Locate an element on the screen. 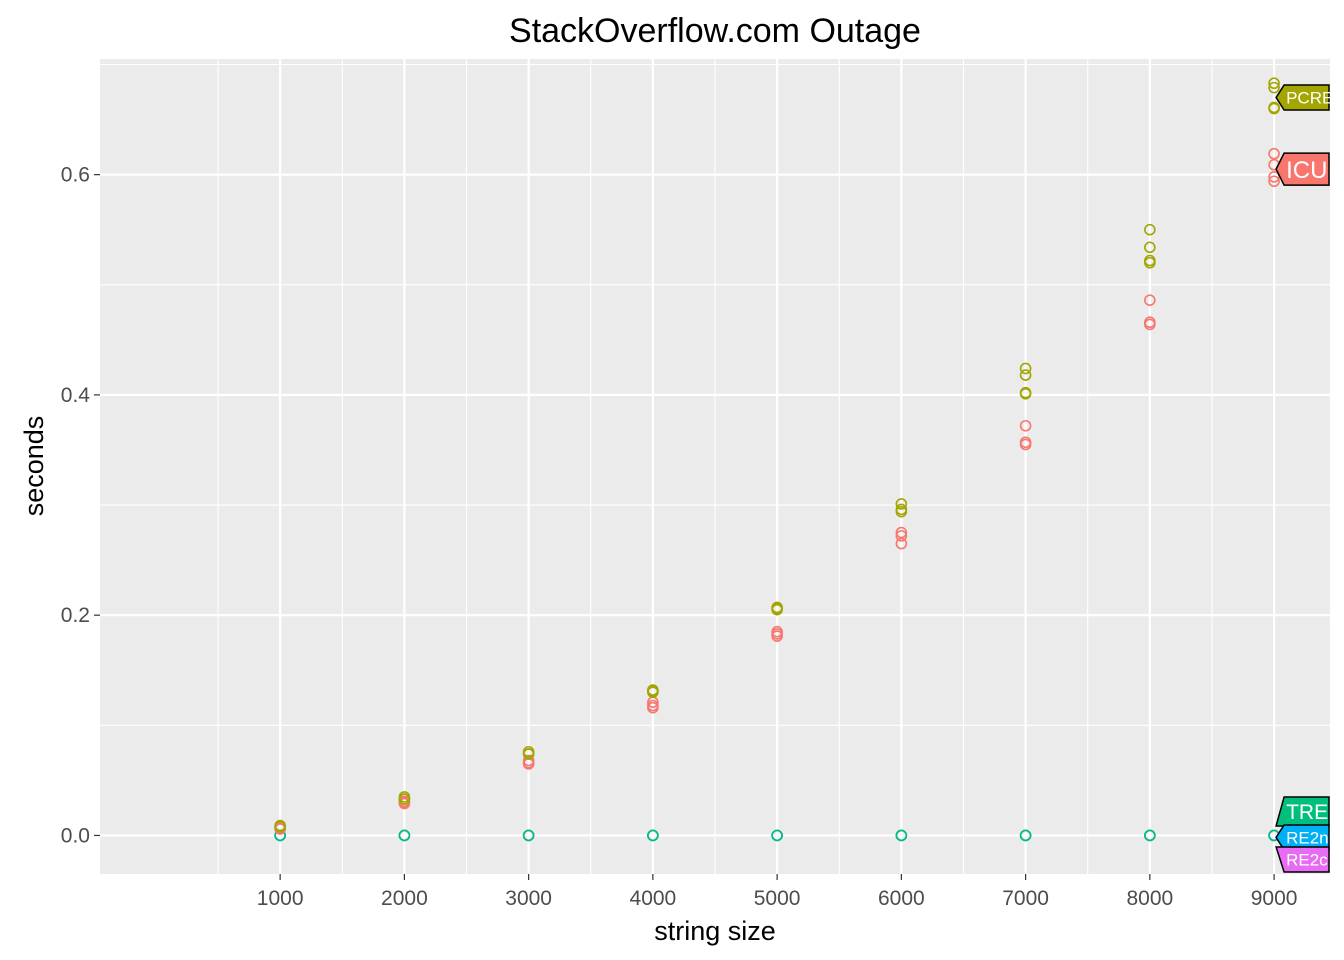  x-tick-label: 7000 is located at coordinates (1025, 898).